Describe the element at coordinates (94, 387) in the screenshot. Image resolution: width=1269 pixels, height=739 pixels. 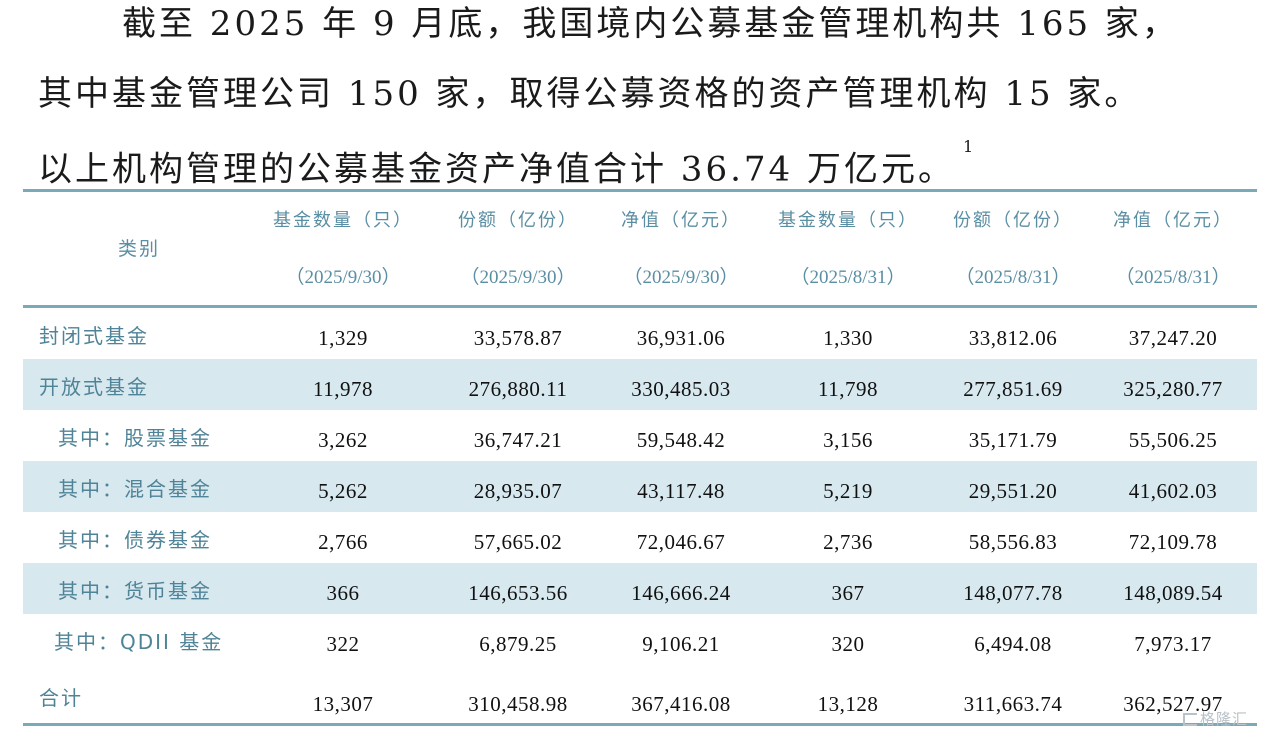
I see `row-category: 开放式基金` at that location.